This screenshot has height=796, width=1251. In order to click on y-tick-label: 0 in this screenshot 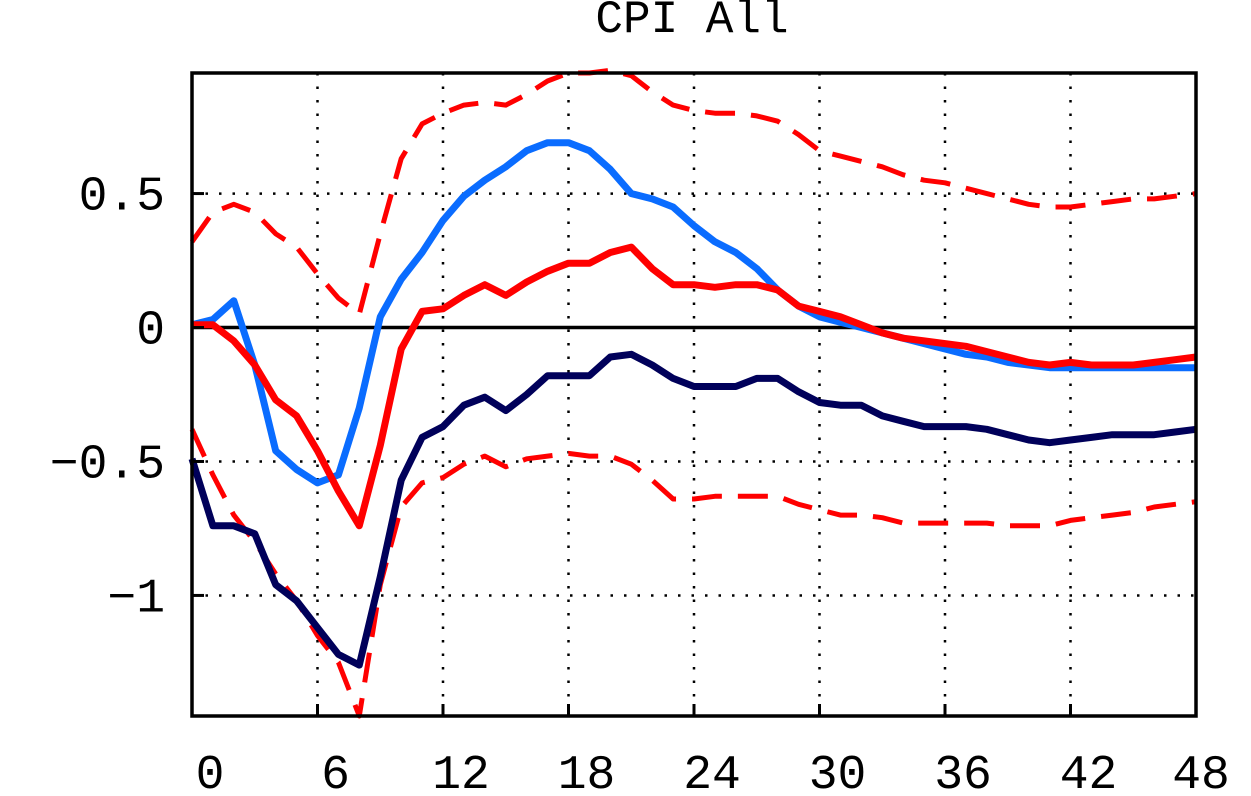, I will do `click(150, 332)`.